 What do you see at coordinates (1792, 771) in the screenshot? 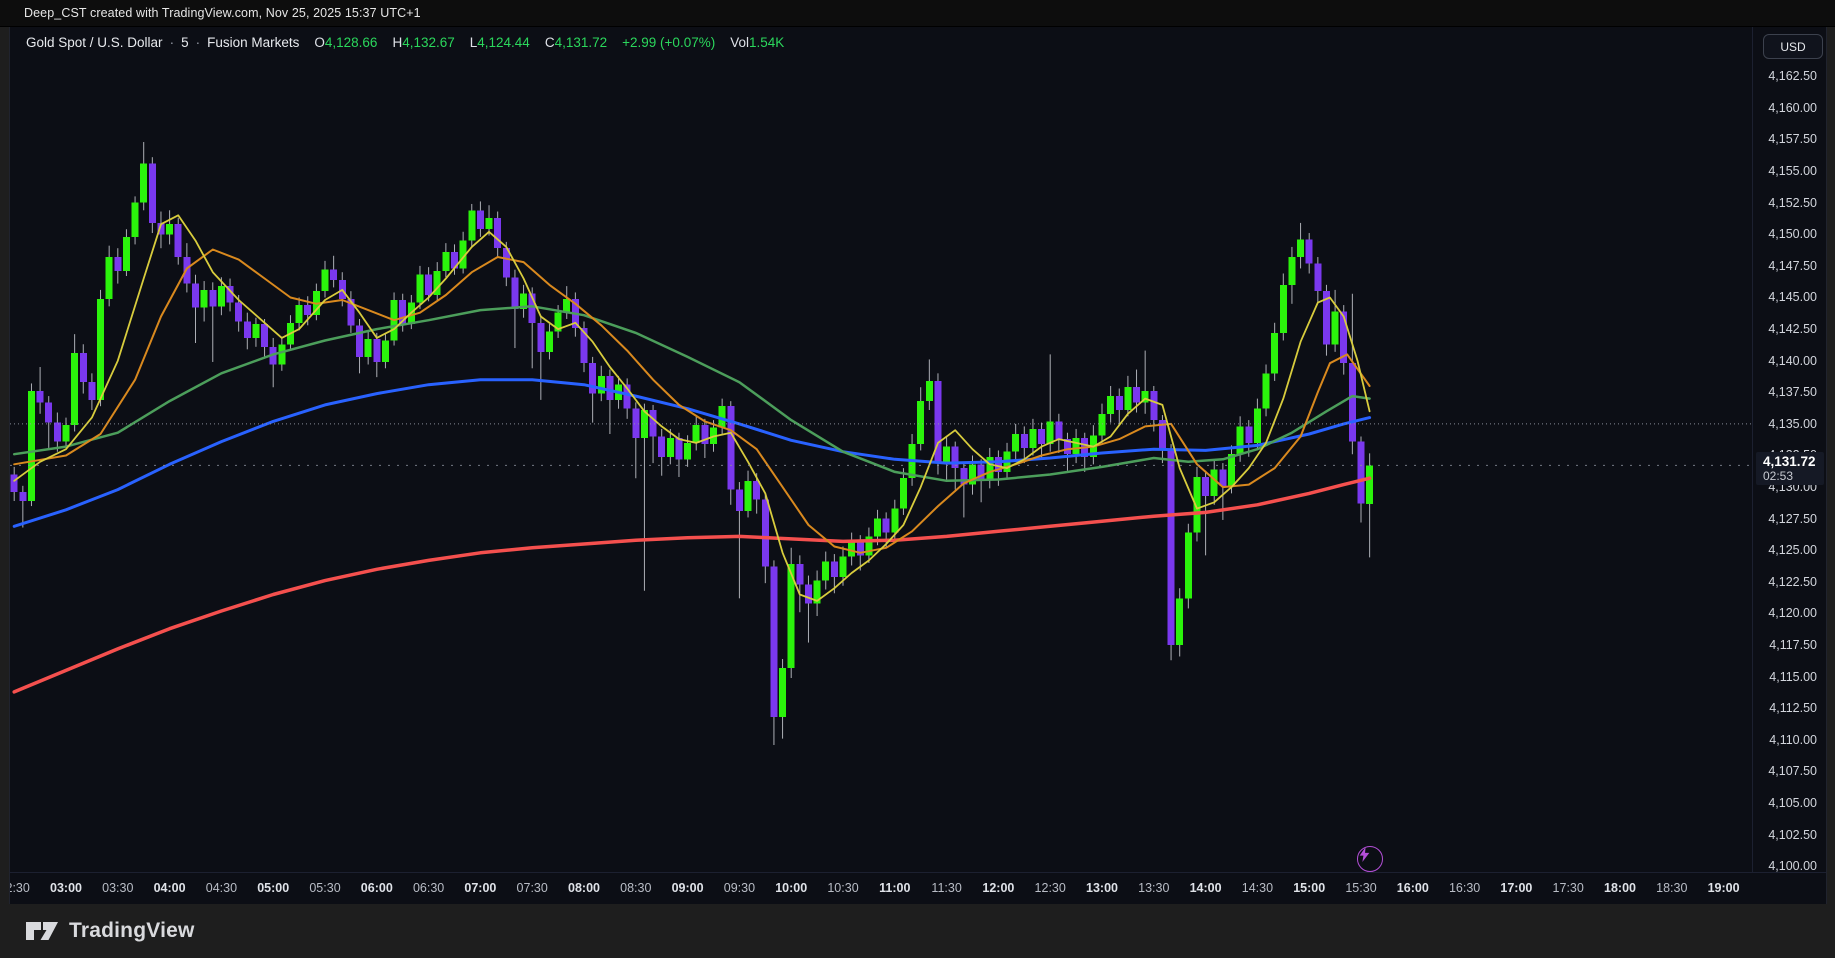
I see `price-tick-label: 4,107.50` at bounding box center [1792, 771].